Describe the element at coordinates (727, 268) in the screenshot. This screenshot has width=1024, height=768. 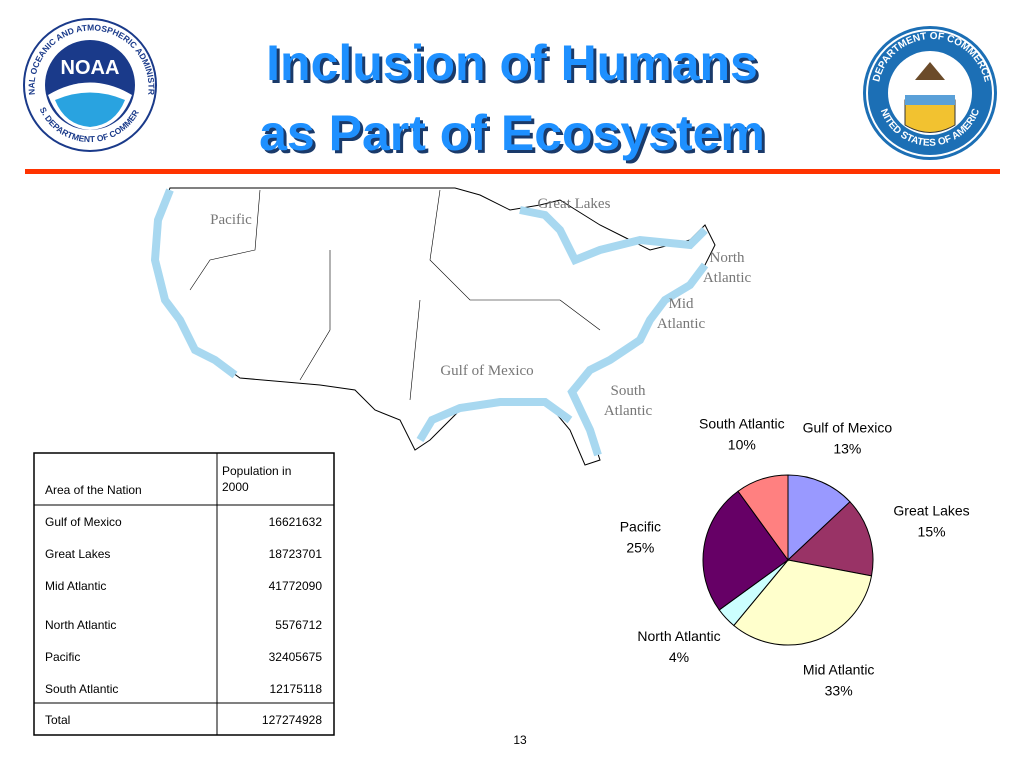
I see `map-label: North Atlantic` at that location.